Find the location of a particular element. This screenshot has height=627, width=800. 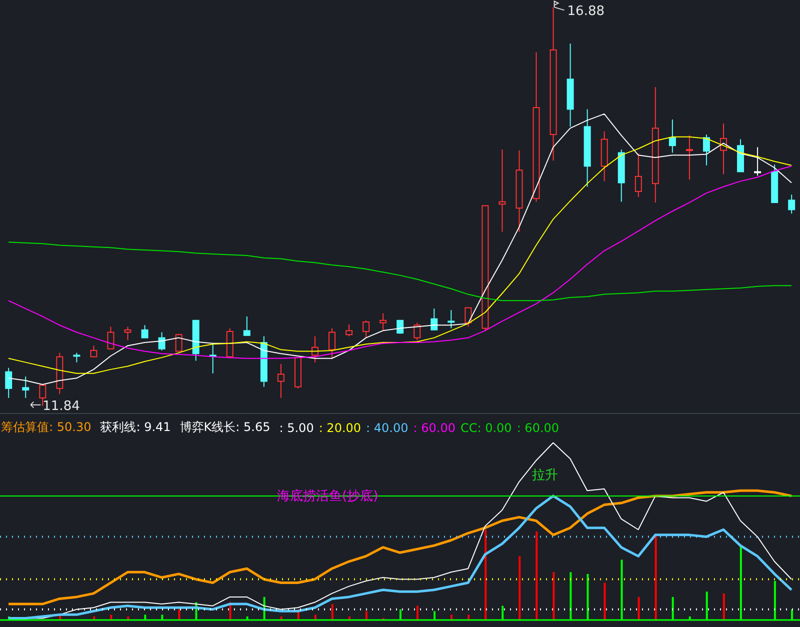

text: 筹估算值: 50.30 is located at coordinates (46, 427).